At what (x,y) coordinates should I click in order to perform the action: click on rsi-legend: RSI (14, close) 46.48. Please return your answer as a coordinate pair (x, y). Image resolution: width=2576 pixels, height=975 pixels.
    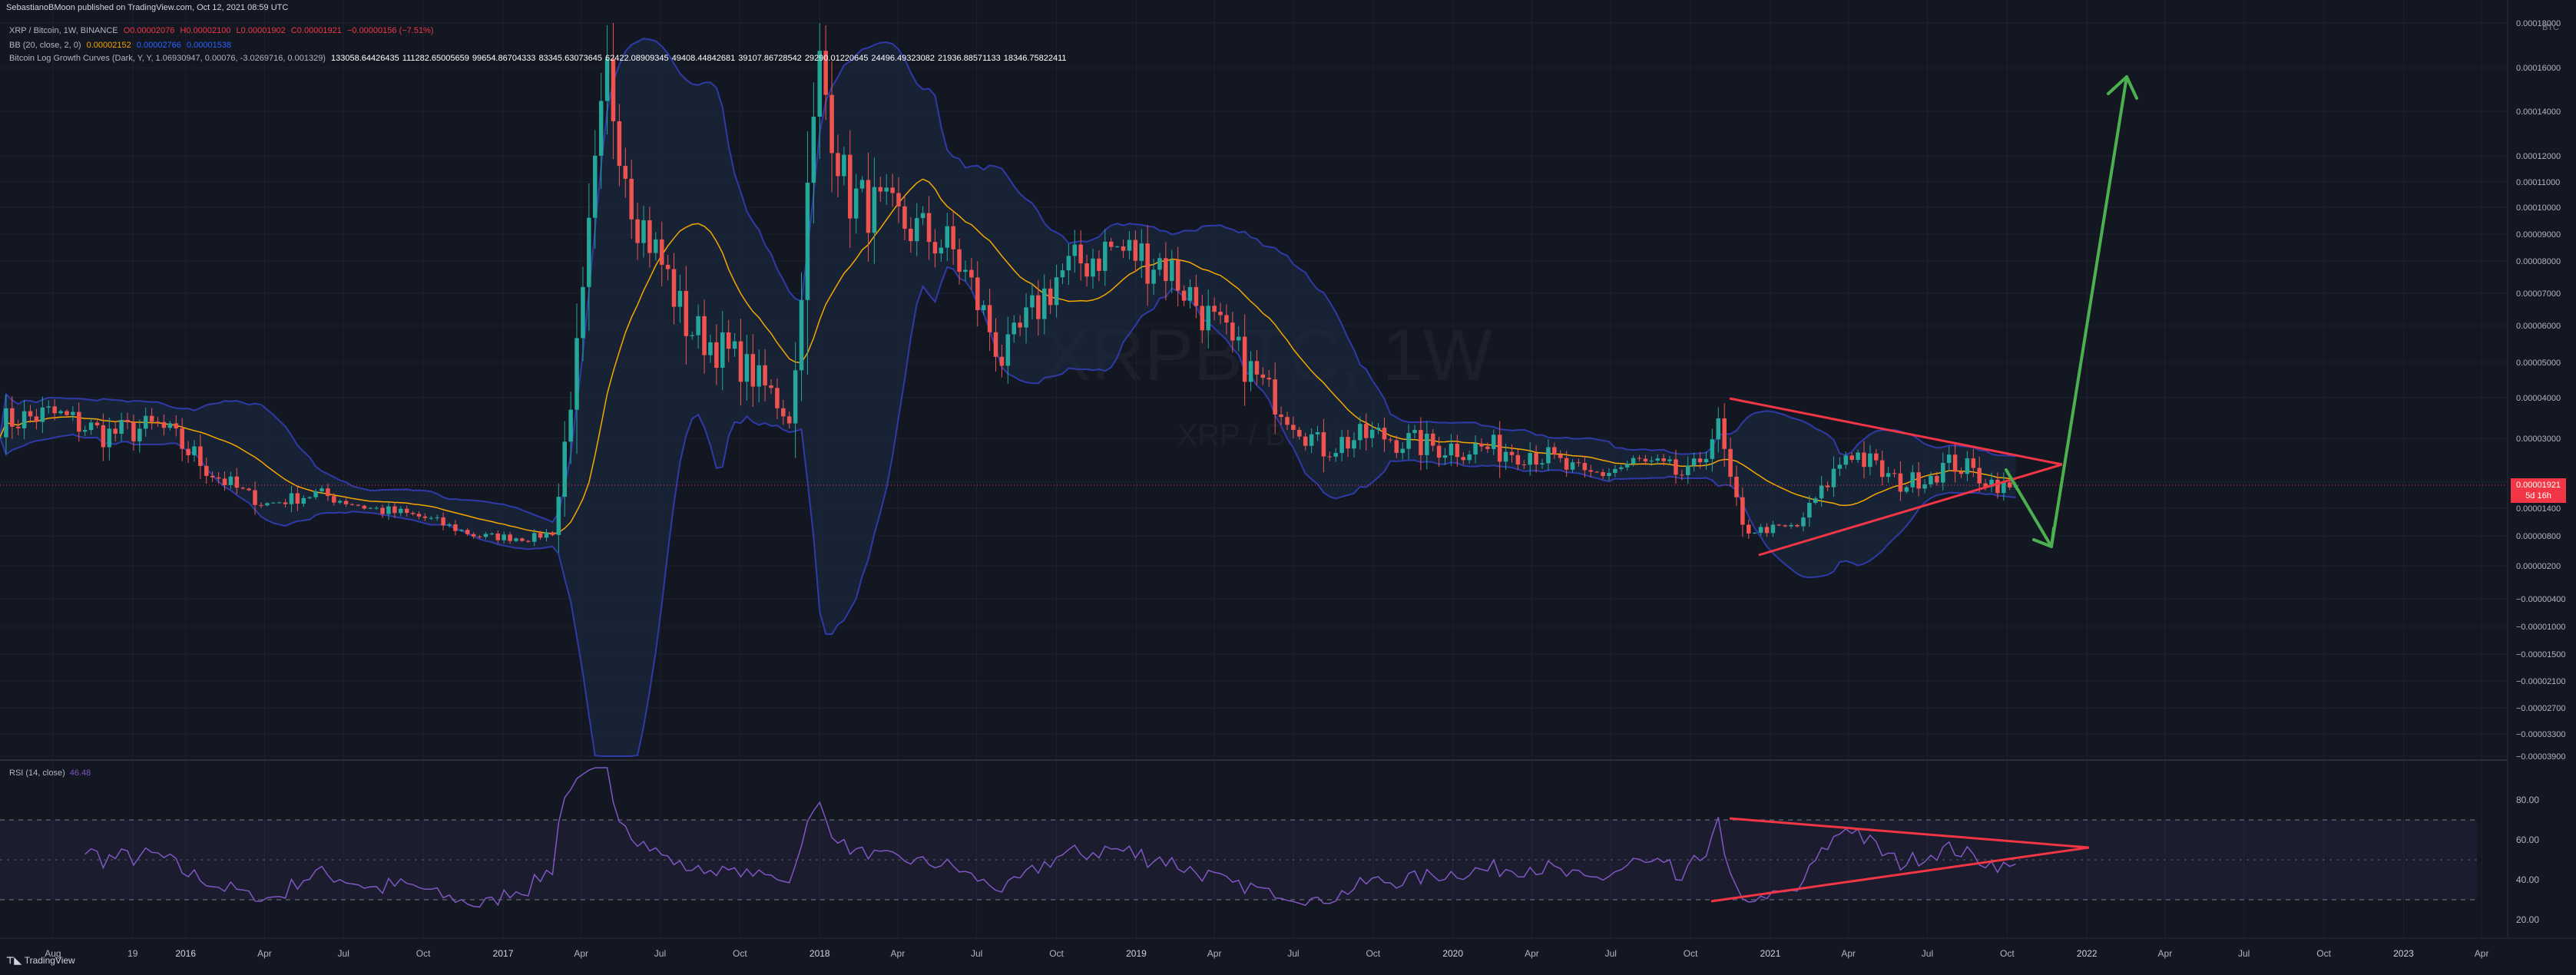
    Looking at the image, I should click on (50, 773).